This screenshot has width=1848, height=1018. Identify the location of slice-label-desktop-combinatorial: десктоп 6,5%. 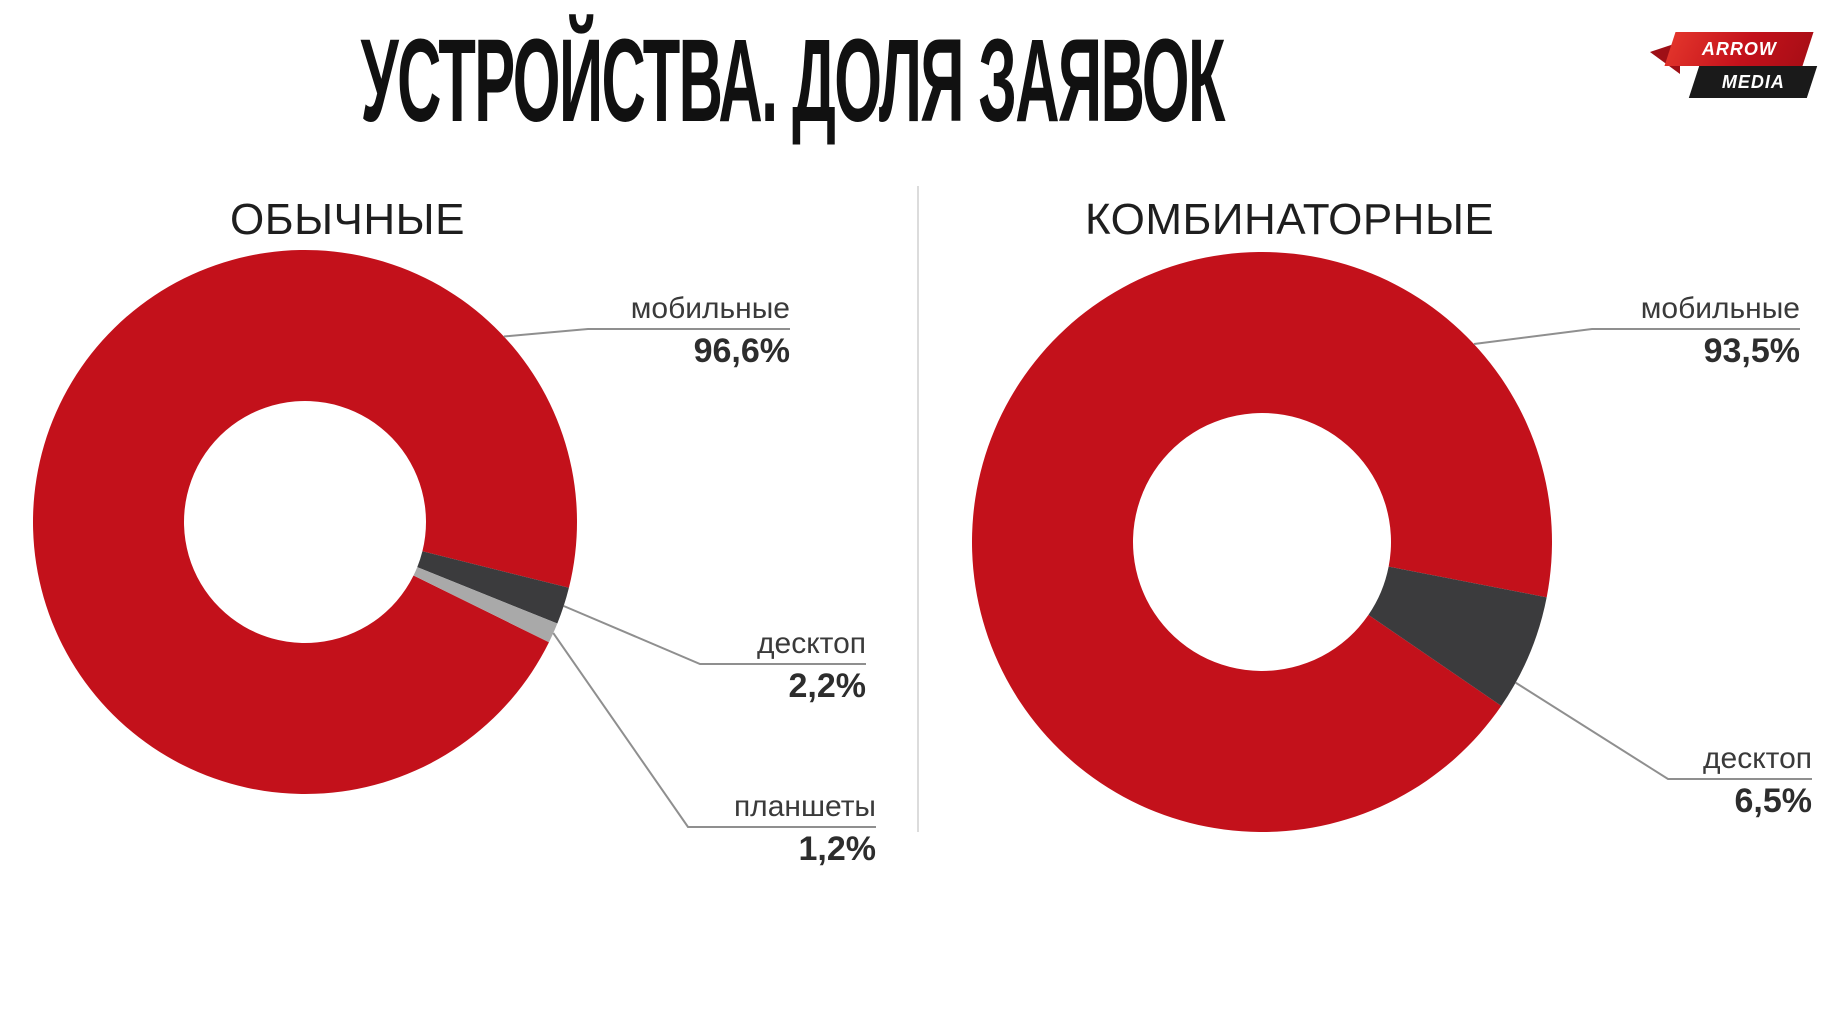
(1757, 781).